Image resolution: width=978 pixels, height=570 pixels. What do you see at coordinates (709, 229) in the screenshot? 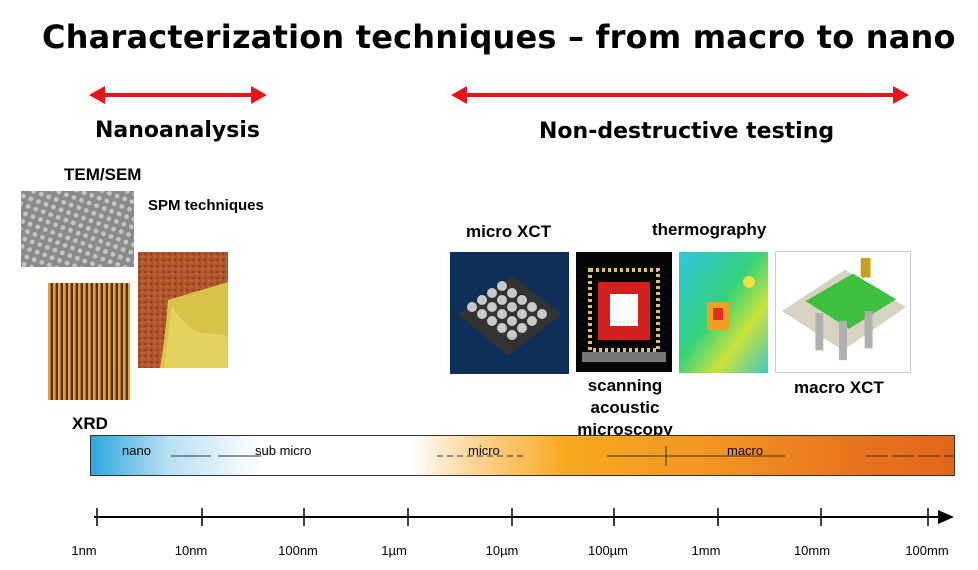
I see `thermography-label: thermography` at bounding box center [709, 229].